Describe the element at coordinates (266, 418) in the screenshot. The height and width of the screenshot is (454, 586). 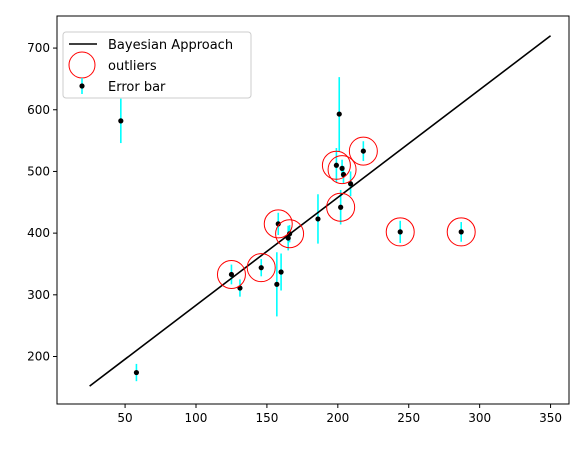
I see `x-tick-label: 150` at that location.